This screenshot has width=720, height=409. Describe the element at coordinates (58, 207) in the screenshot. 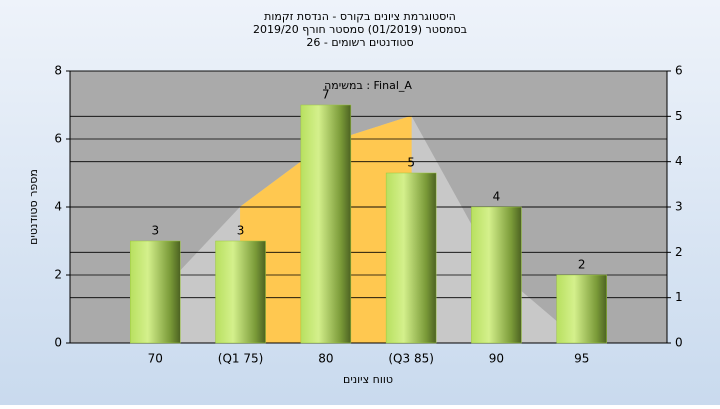

I see `y-tick-label: 4` at that location.